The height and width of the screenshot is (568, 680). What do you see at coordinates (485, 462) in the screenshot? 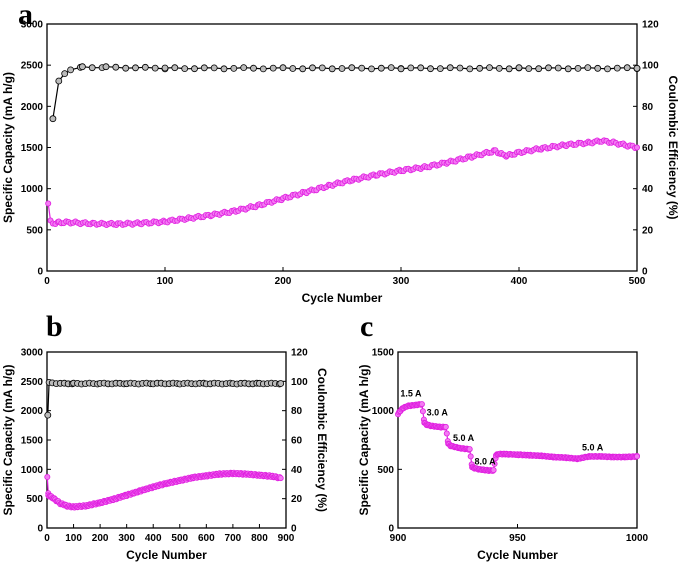
I see `rate-annotation: 8.0 A` at bounding box center [485, 462].